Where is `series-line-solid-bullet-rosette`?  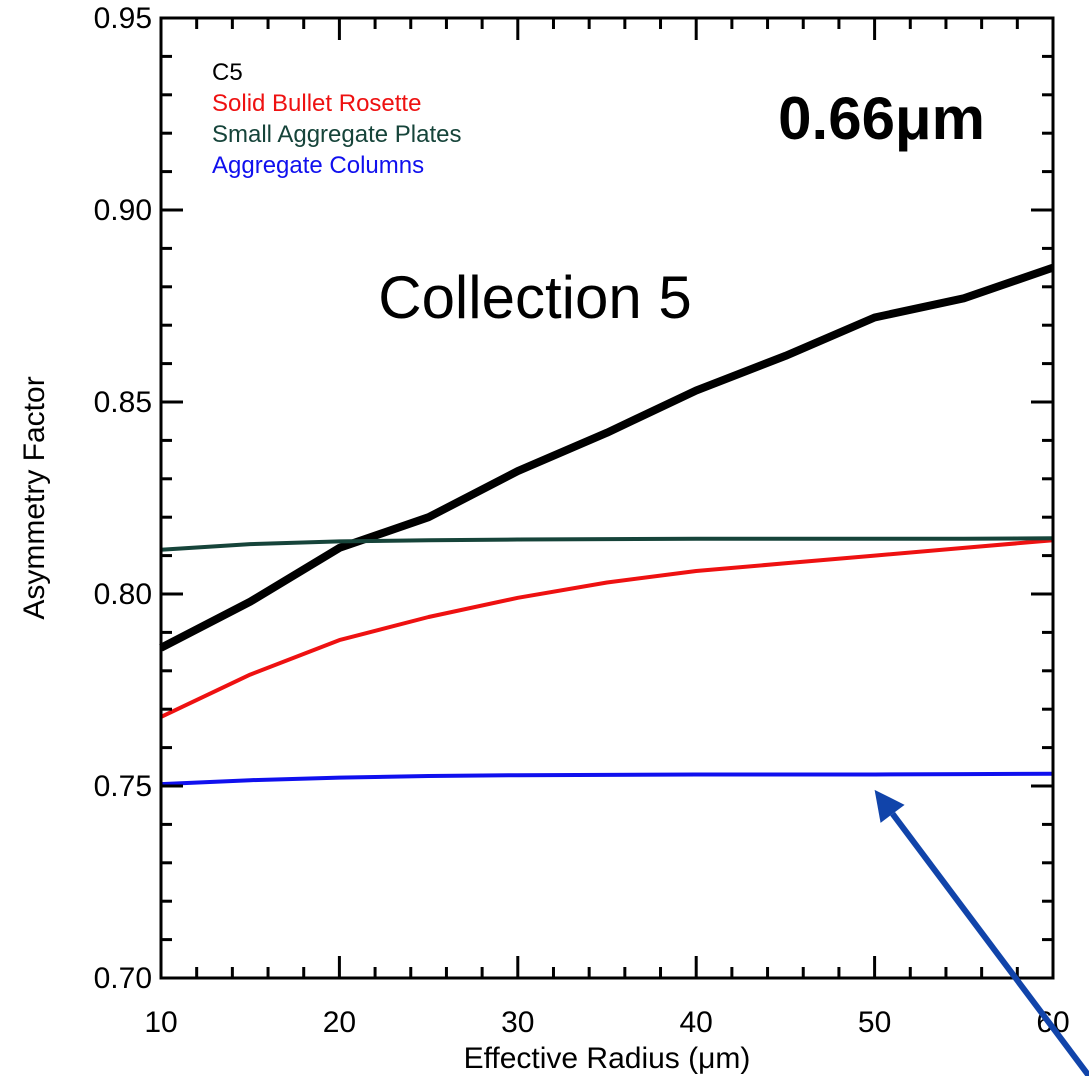 series-line-solid-bullet-rosette is located at coordinates (607, 628).